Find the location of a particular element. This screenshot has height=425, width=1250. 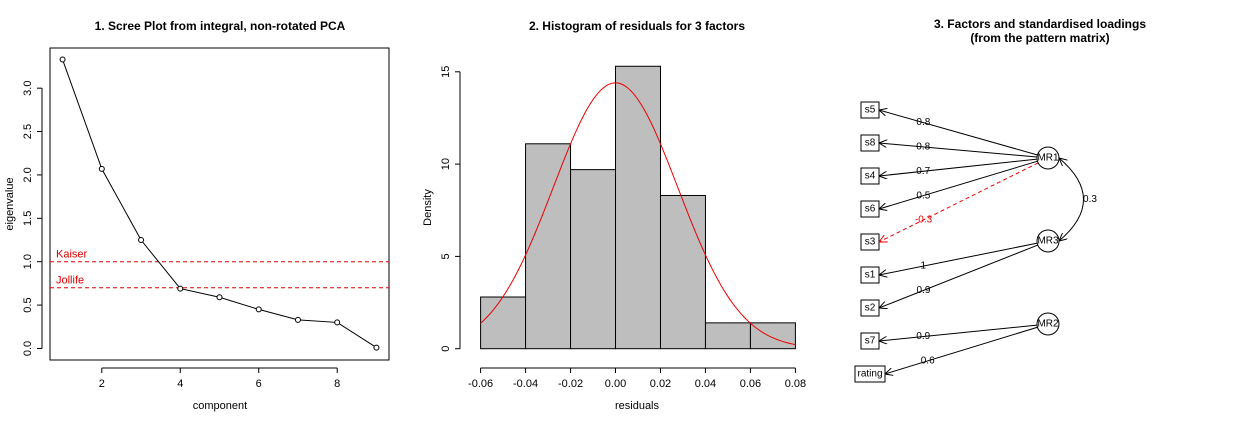

x-tick-label: -0.06 is located at coordinates (480, 384).